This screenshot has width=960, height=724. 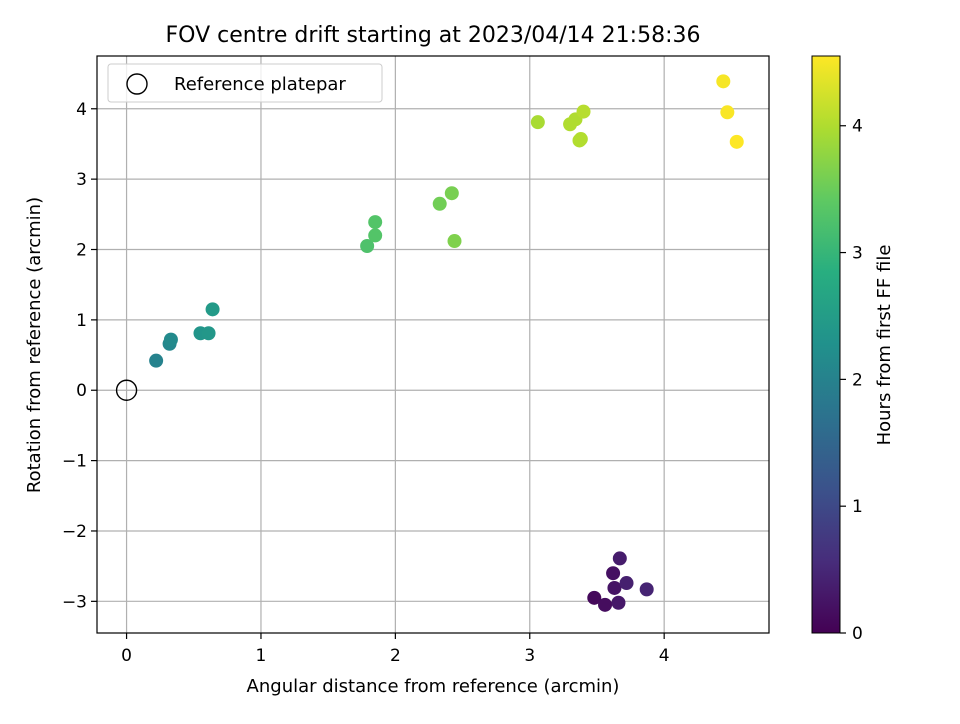 What do you see at coordinates (857, 254) in the screenshot?
I see `colorbar-tick-label: 3` at bounding box center [857, 254].